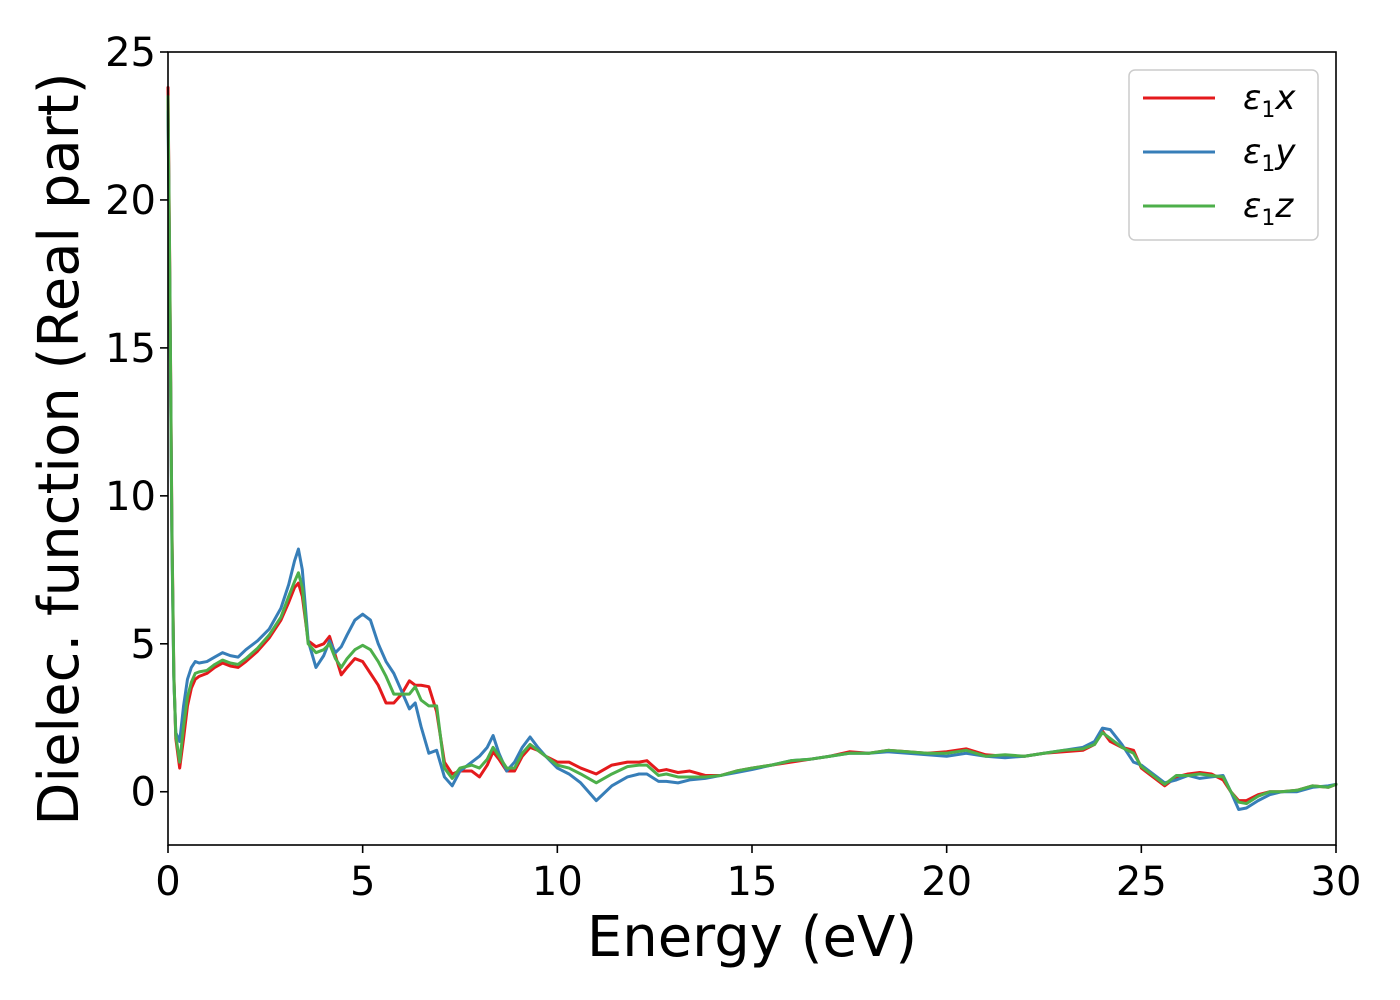  What do you see at coordinates (362, 882) in the screenshot?
I see `x-tick-label: 5` at bounding box center [362, 882].